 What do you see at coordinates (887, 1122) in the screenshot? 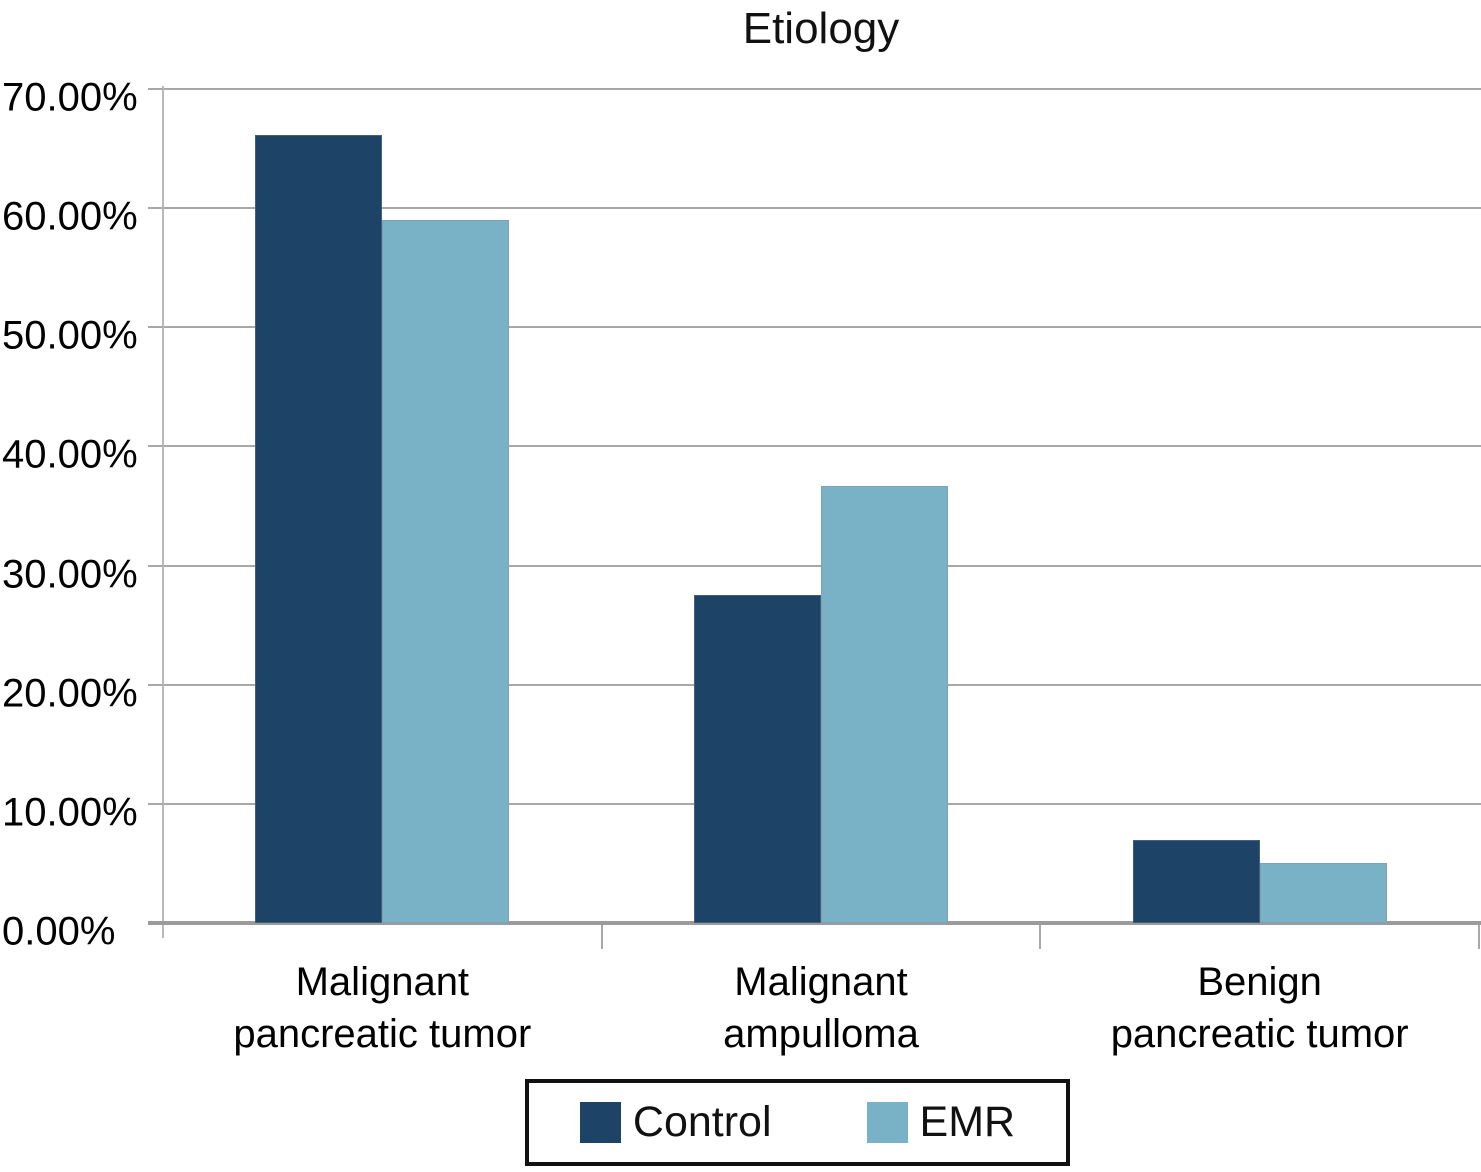
I see `emr-swatch` at bounding box center [887, 1122].